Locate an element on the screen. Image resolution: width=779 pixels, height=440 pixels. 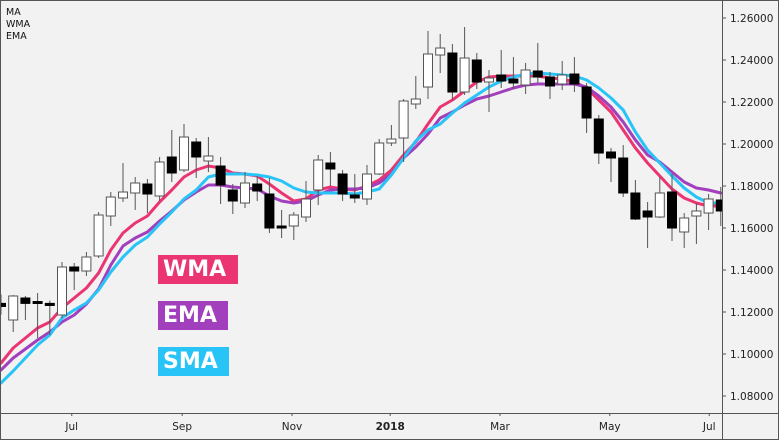
wma-label-tag: WMA is located at coordinates (198, 269).